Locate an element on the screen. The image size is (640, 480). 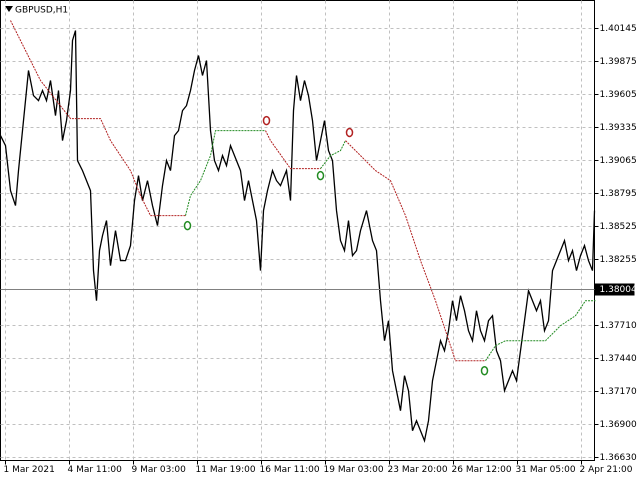
current-price-label: 1.38004 is located at coordinates (618, 290).